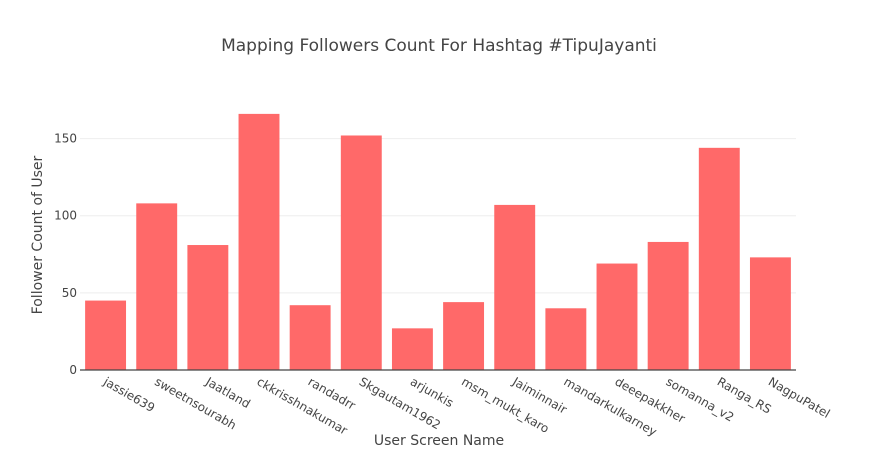 This screenshot has width=878, height=450. I want to click on x-tick-label: msm_mukt_karo, so click(505, 404).